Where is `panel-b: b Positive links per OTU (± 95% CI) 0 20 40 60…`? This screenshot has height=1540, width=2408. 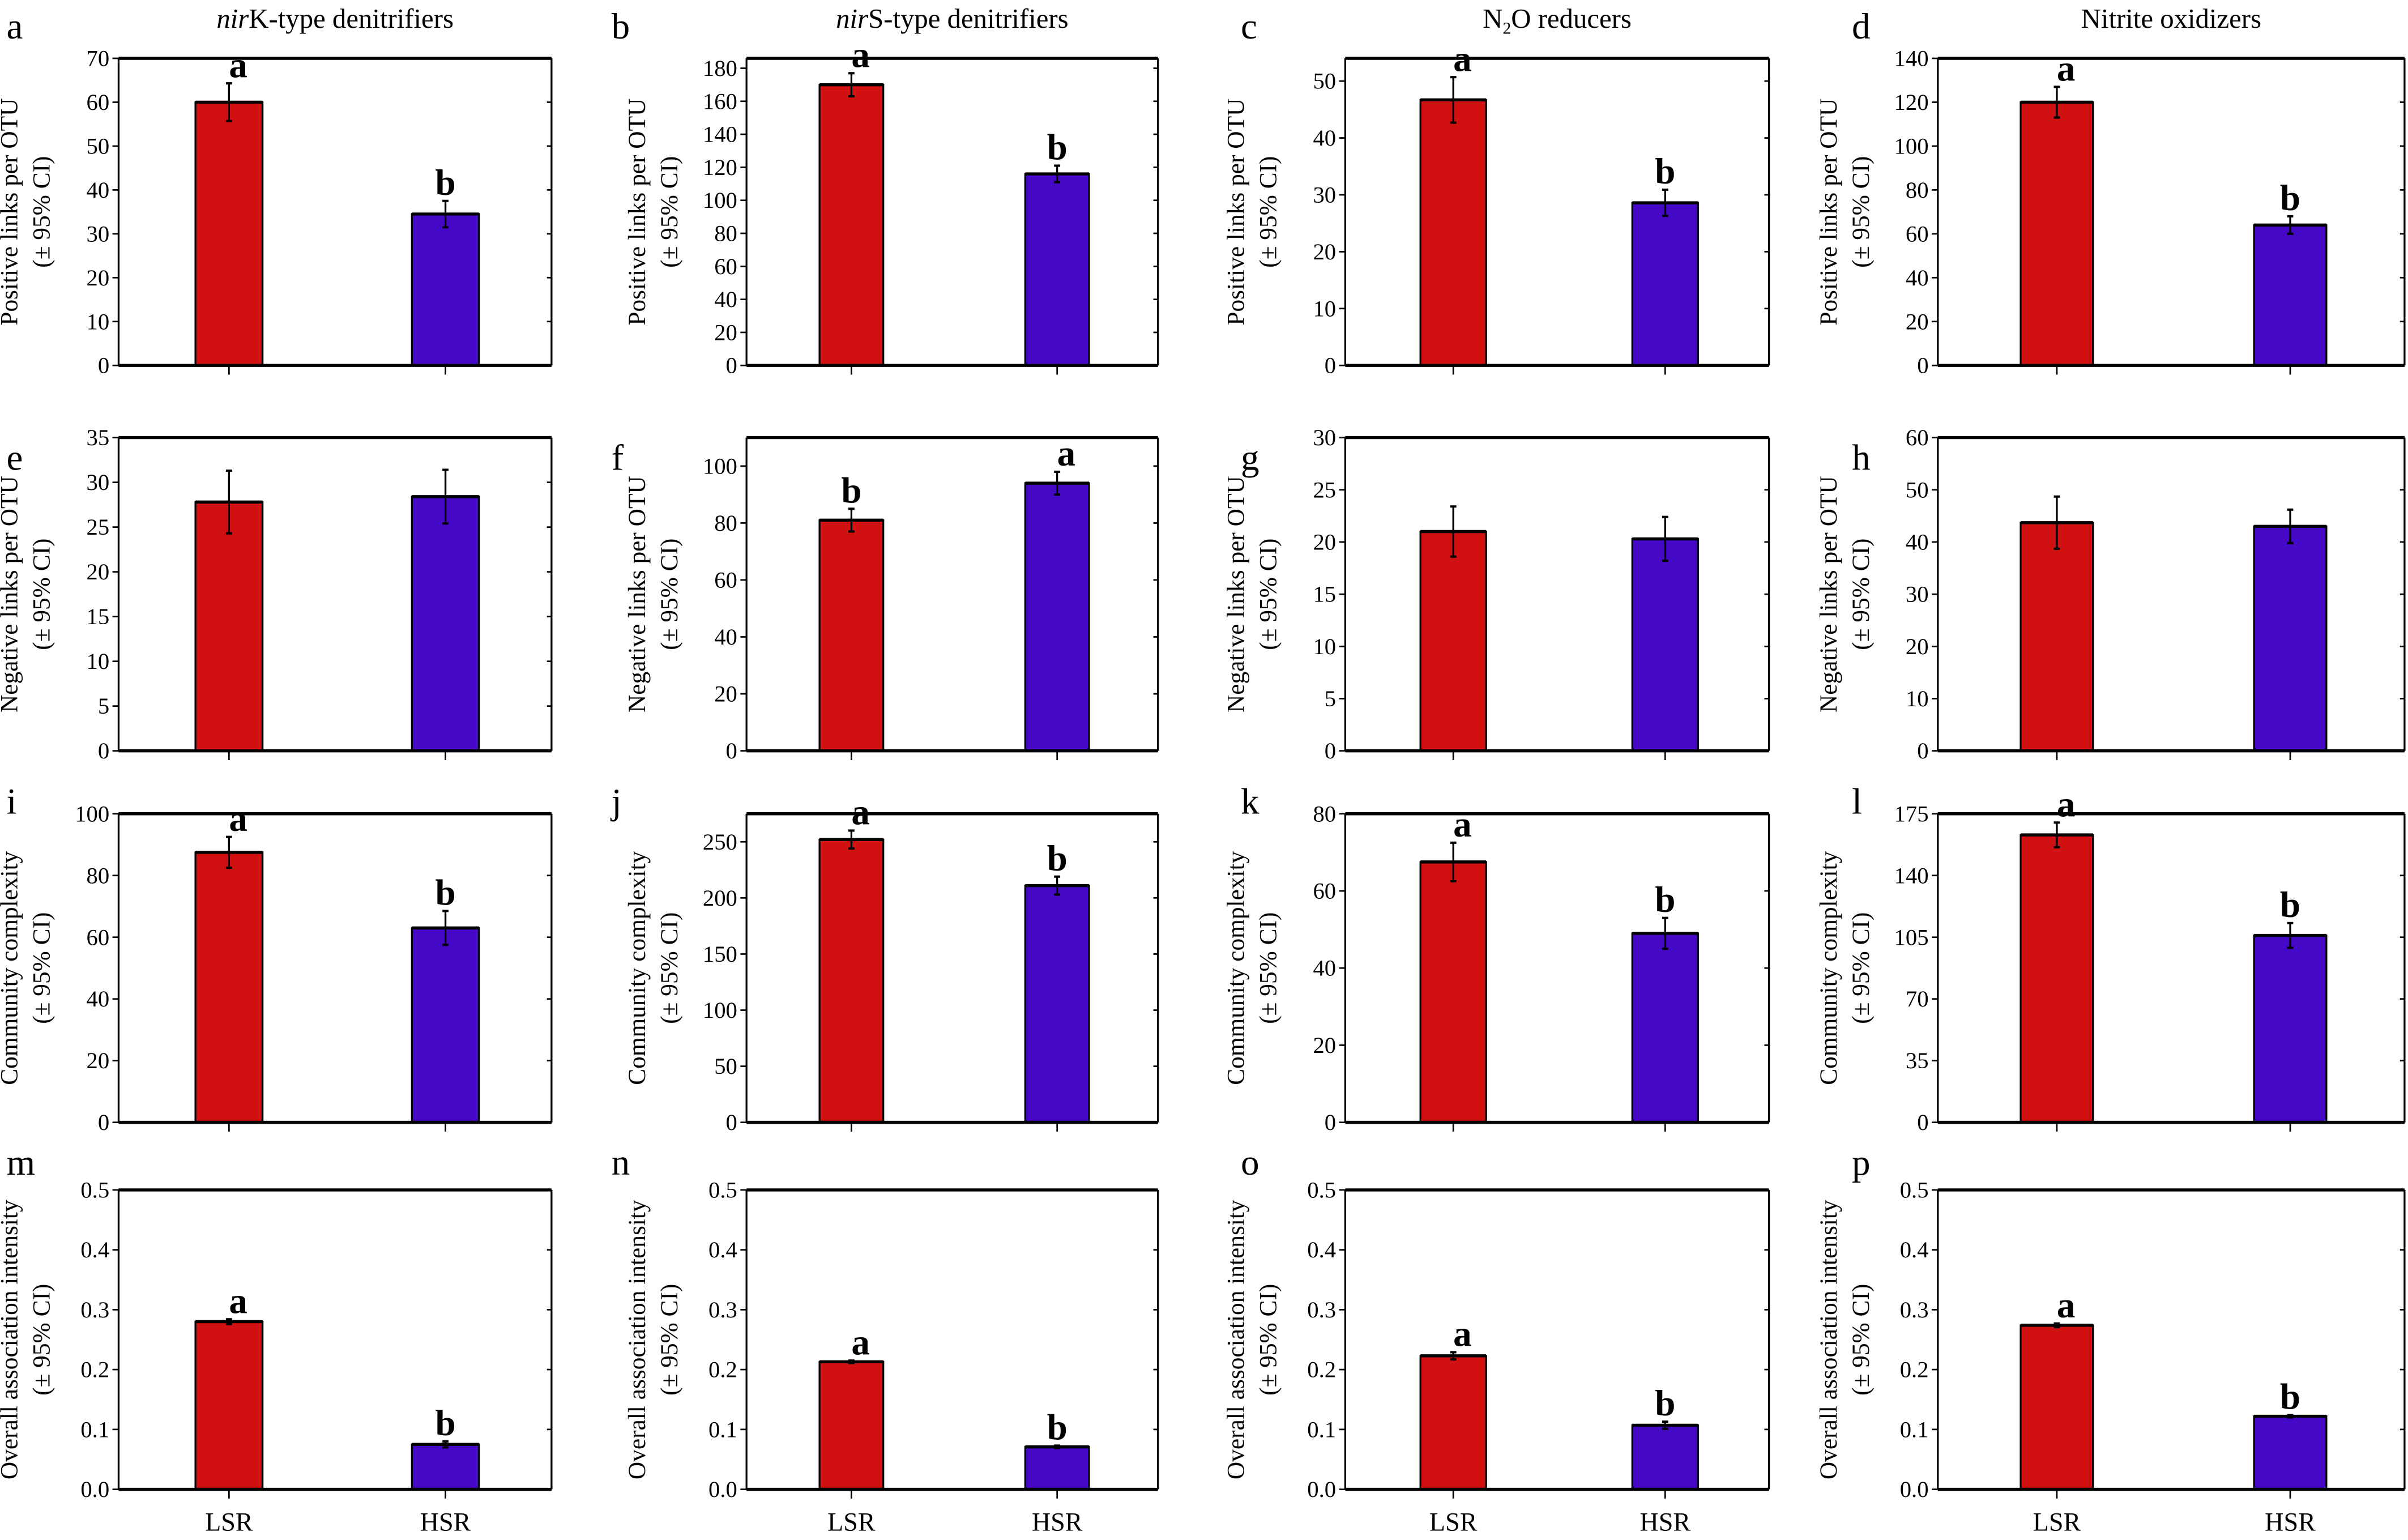 panel-b: b Positive links per OTU (± 95% CI) 0 20 40 60… is located at coordinates (885, 192).